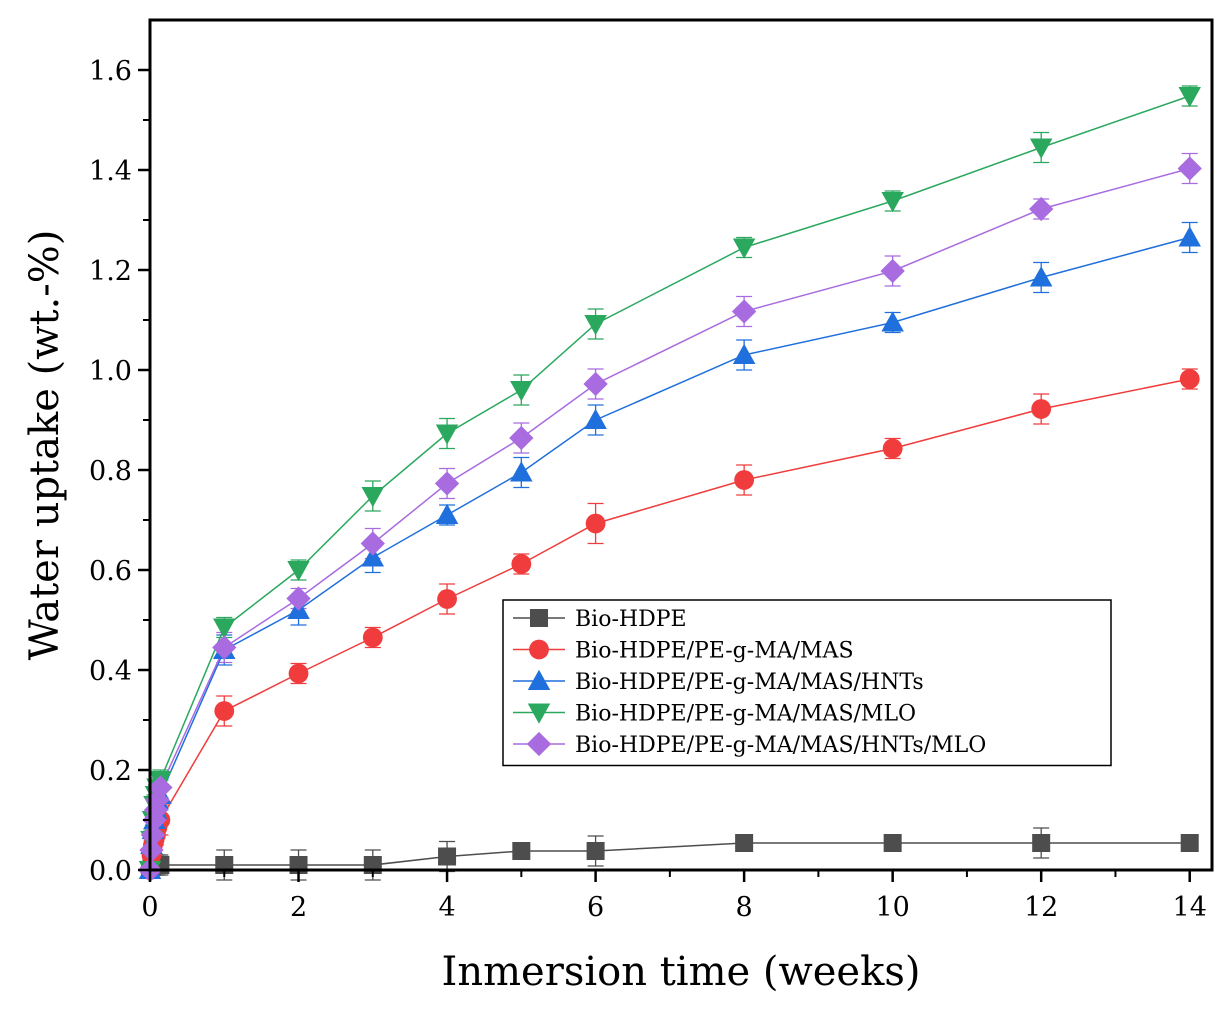  Describe the element at coordinates (110, 871) in the screenshot. I see `y-tick-label: 0.0` at that location.